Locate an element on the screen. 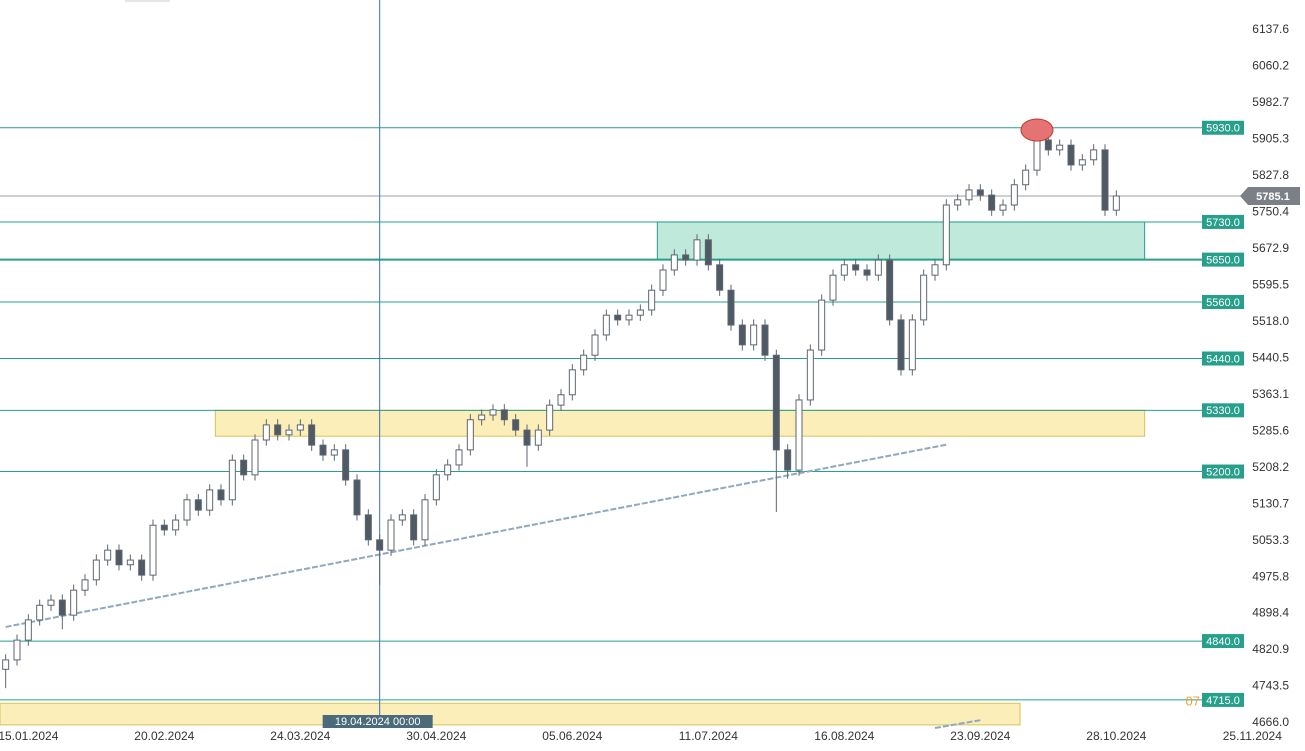 This screenshot has width=1305, height=751. level-label: 4840.0 is located at coordinates (1223, 642).